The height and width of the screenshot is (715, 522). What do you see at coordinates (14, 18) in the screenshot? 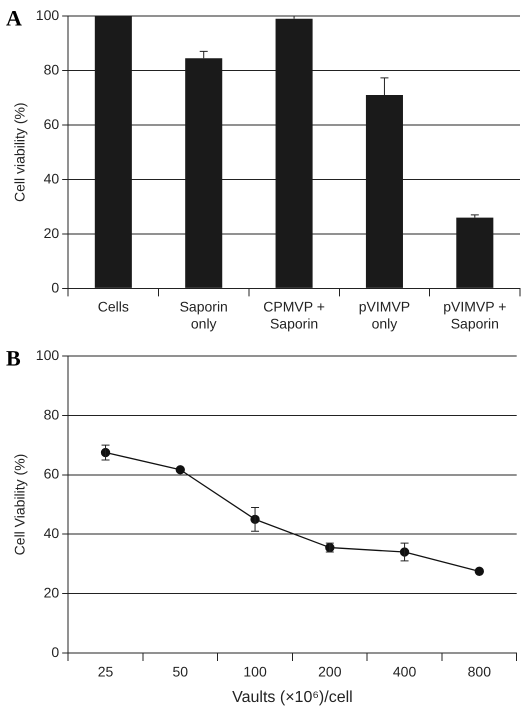
I see `chart-title: A` at bounding box center [14, 18].